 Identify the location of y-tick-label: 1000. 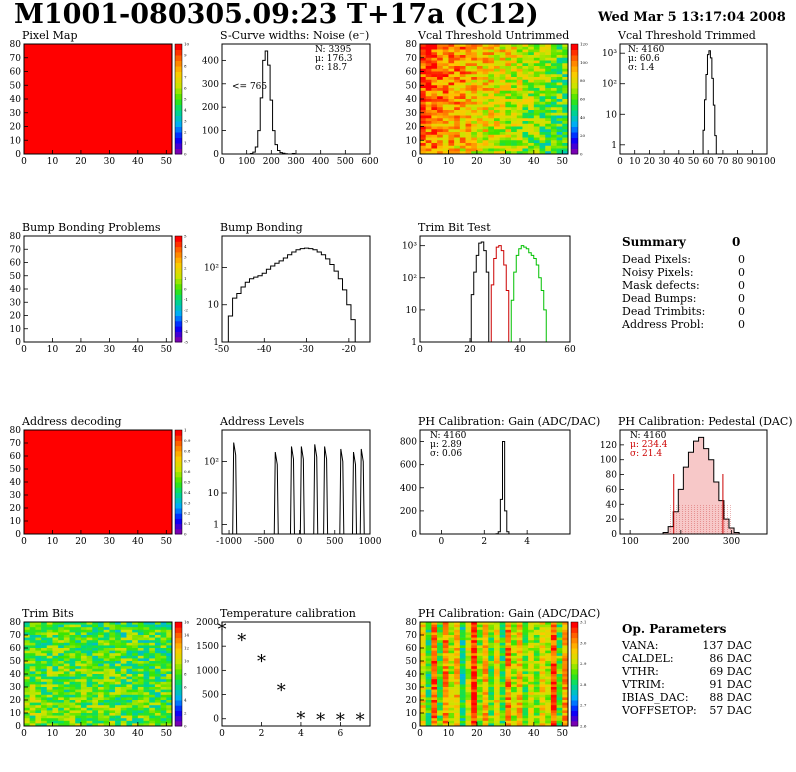
(207, 671).